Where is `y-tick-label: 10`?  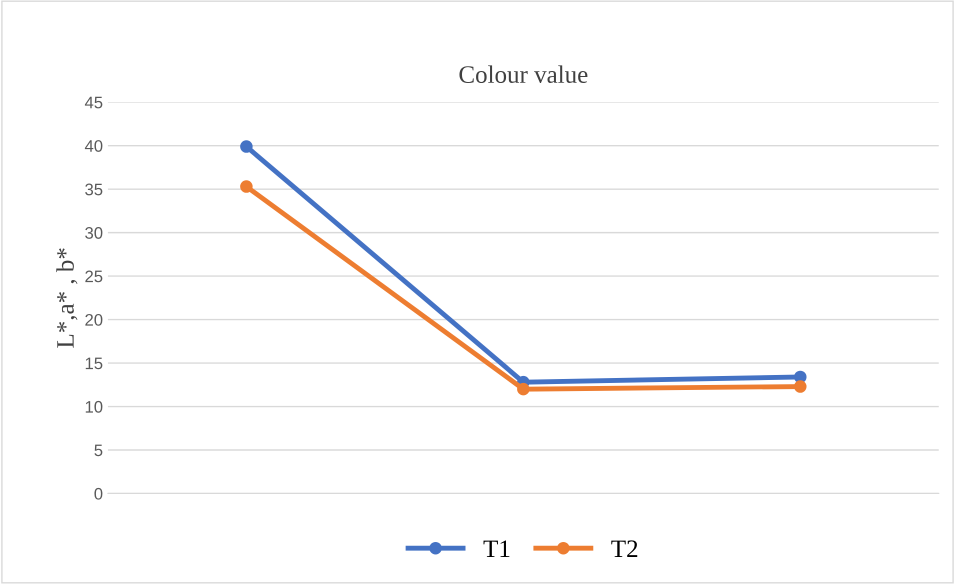 y-tick-label: 10 is located at coordinates (94, 406).